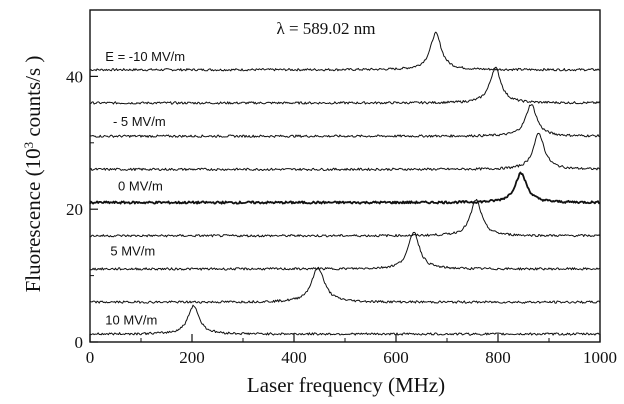 The width and height of the screenshot is (624, 404). I want to click on field-label-1: E = -10 MV/m, so click(145, 56).